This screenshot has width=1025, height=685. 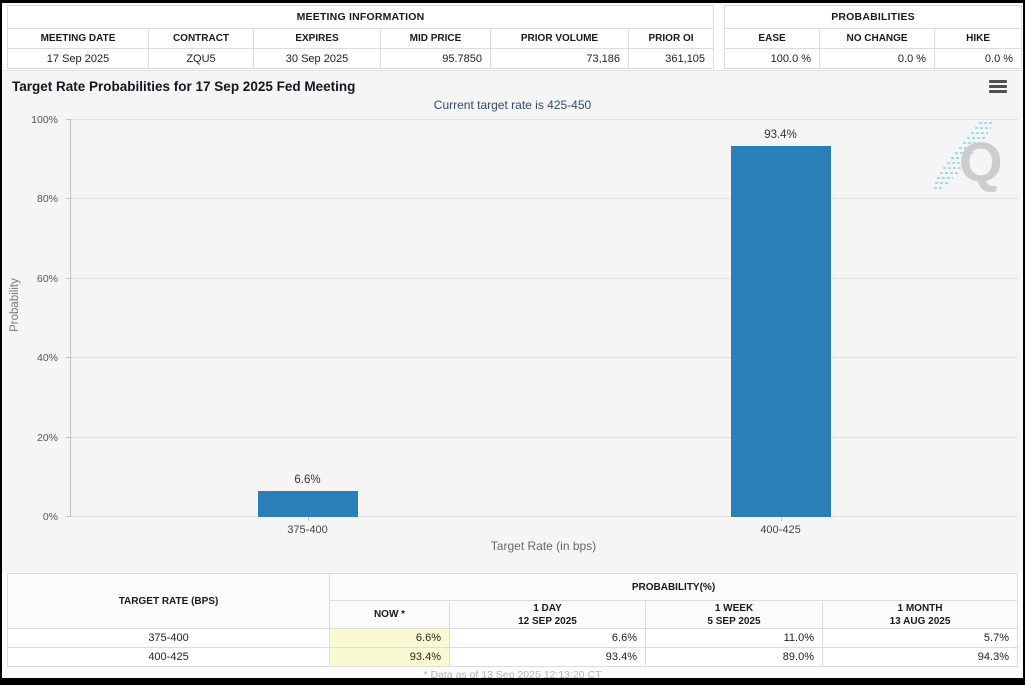 What do you see at coordinates (734, 638) in the screenshot?
I see `week-cell: 11.0%` at bounding box center [734, 638].